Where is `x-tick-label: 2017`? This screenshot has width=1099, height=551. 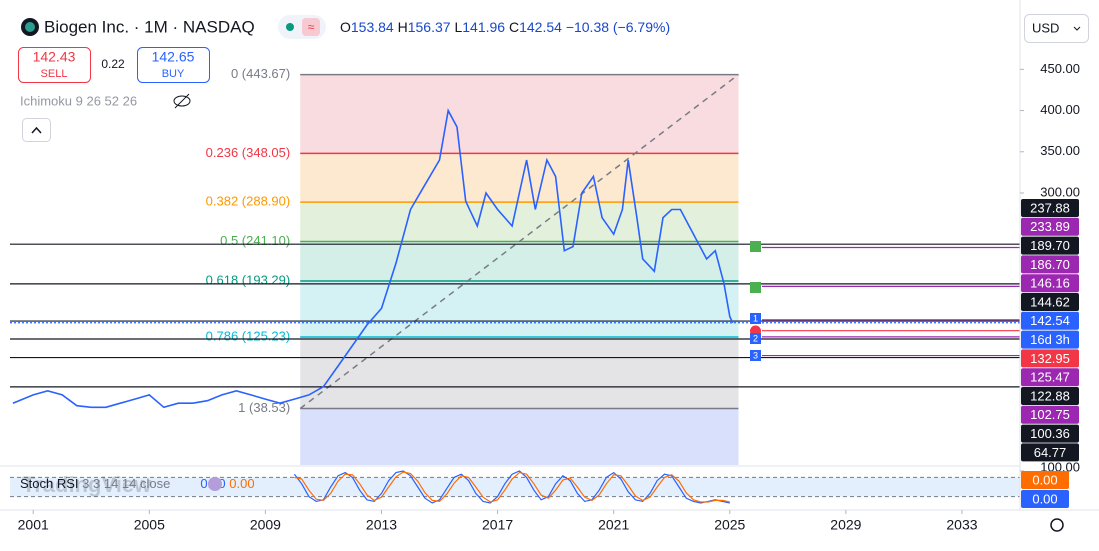
x-tick-label: 2017 is located at coordinates (497, 525).